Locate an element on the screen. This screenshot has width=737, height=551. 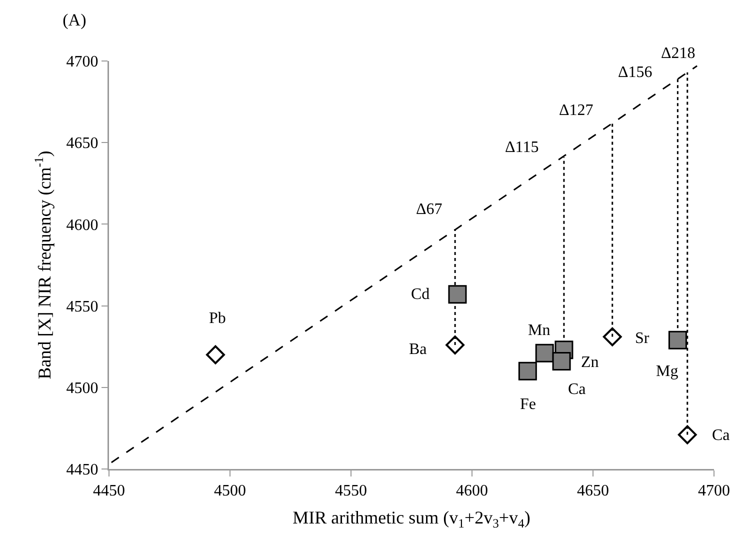
annotation: Mg is located at coordinates (667, 371).